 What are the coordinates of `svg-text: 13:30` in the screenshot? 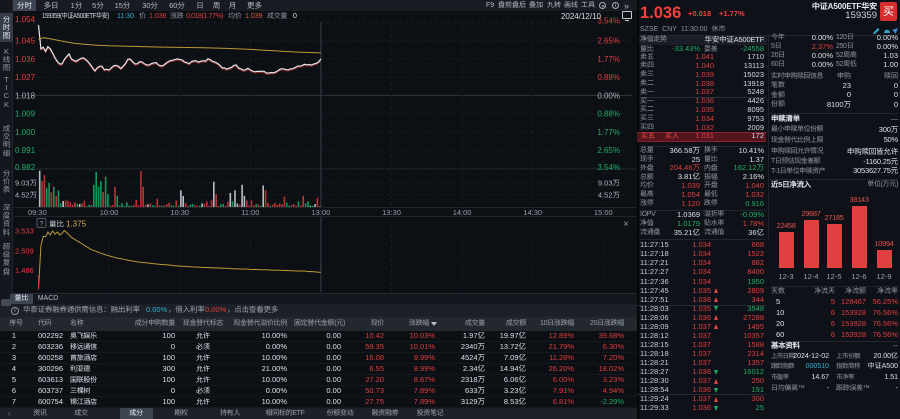 It's located at (391, 212).